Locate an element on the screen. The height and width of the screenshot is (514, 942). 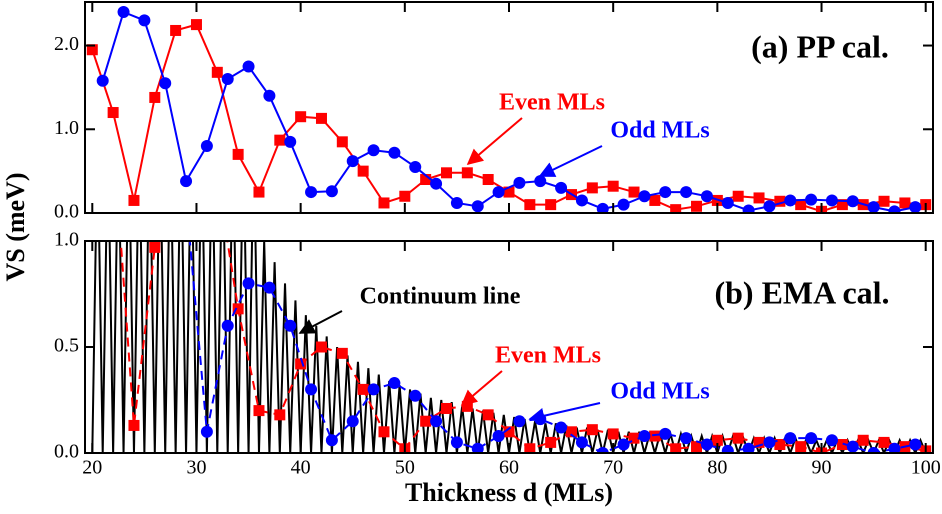
y-tick-label: 0.0 is located at coordinates (66, 452).